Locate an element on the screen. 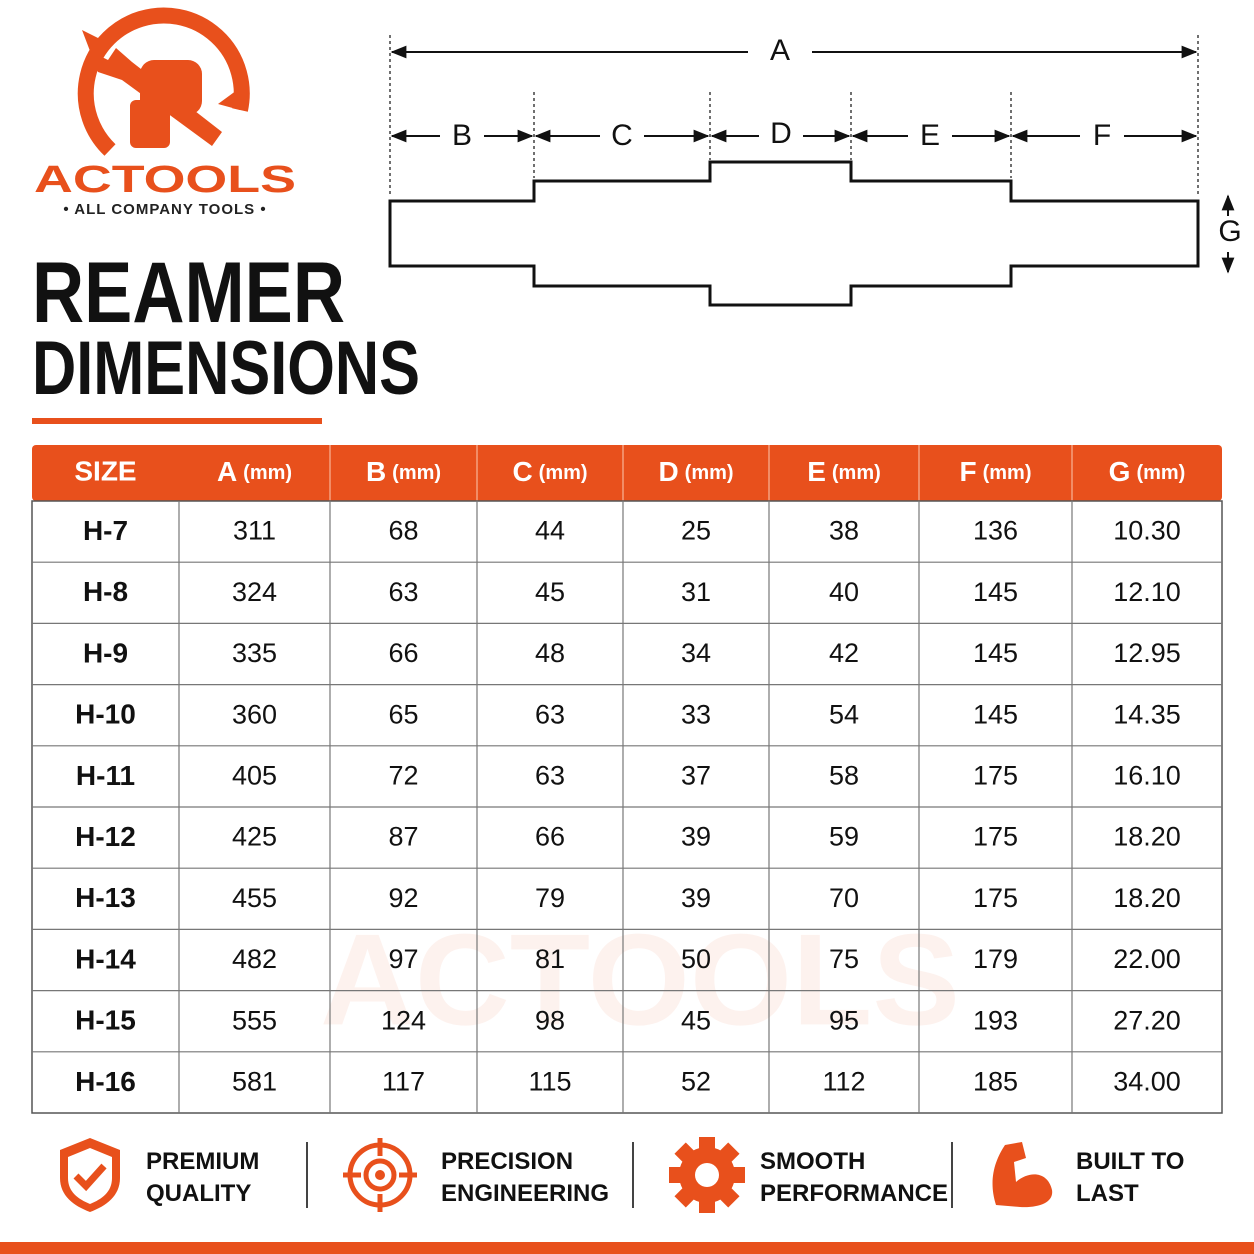  table-cell: 48 is located at coordinates (550, 653).